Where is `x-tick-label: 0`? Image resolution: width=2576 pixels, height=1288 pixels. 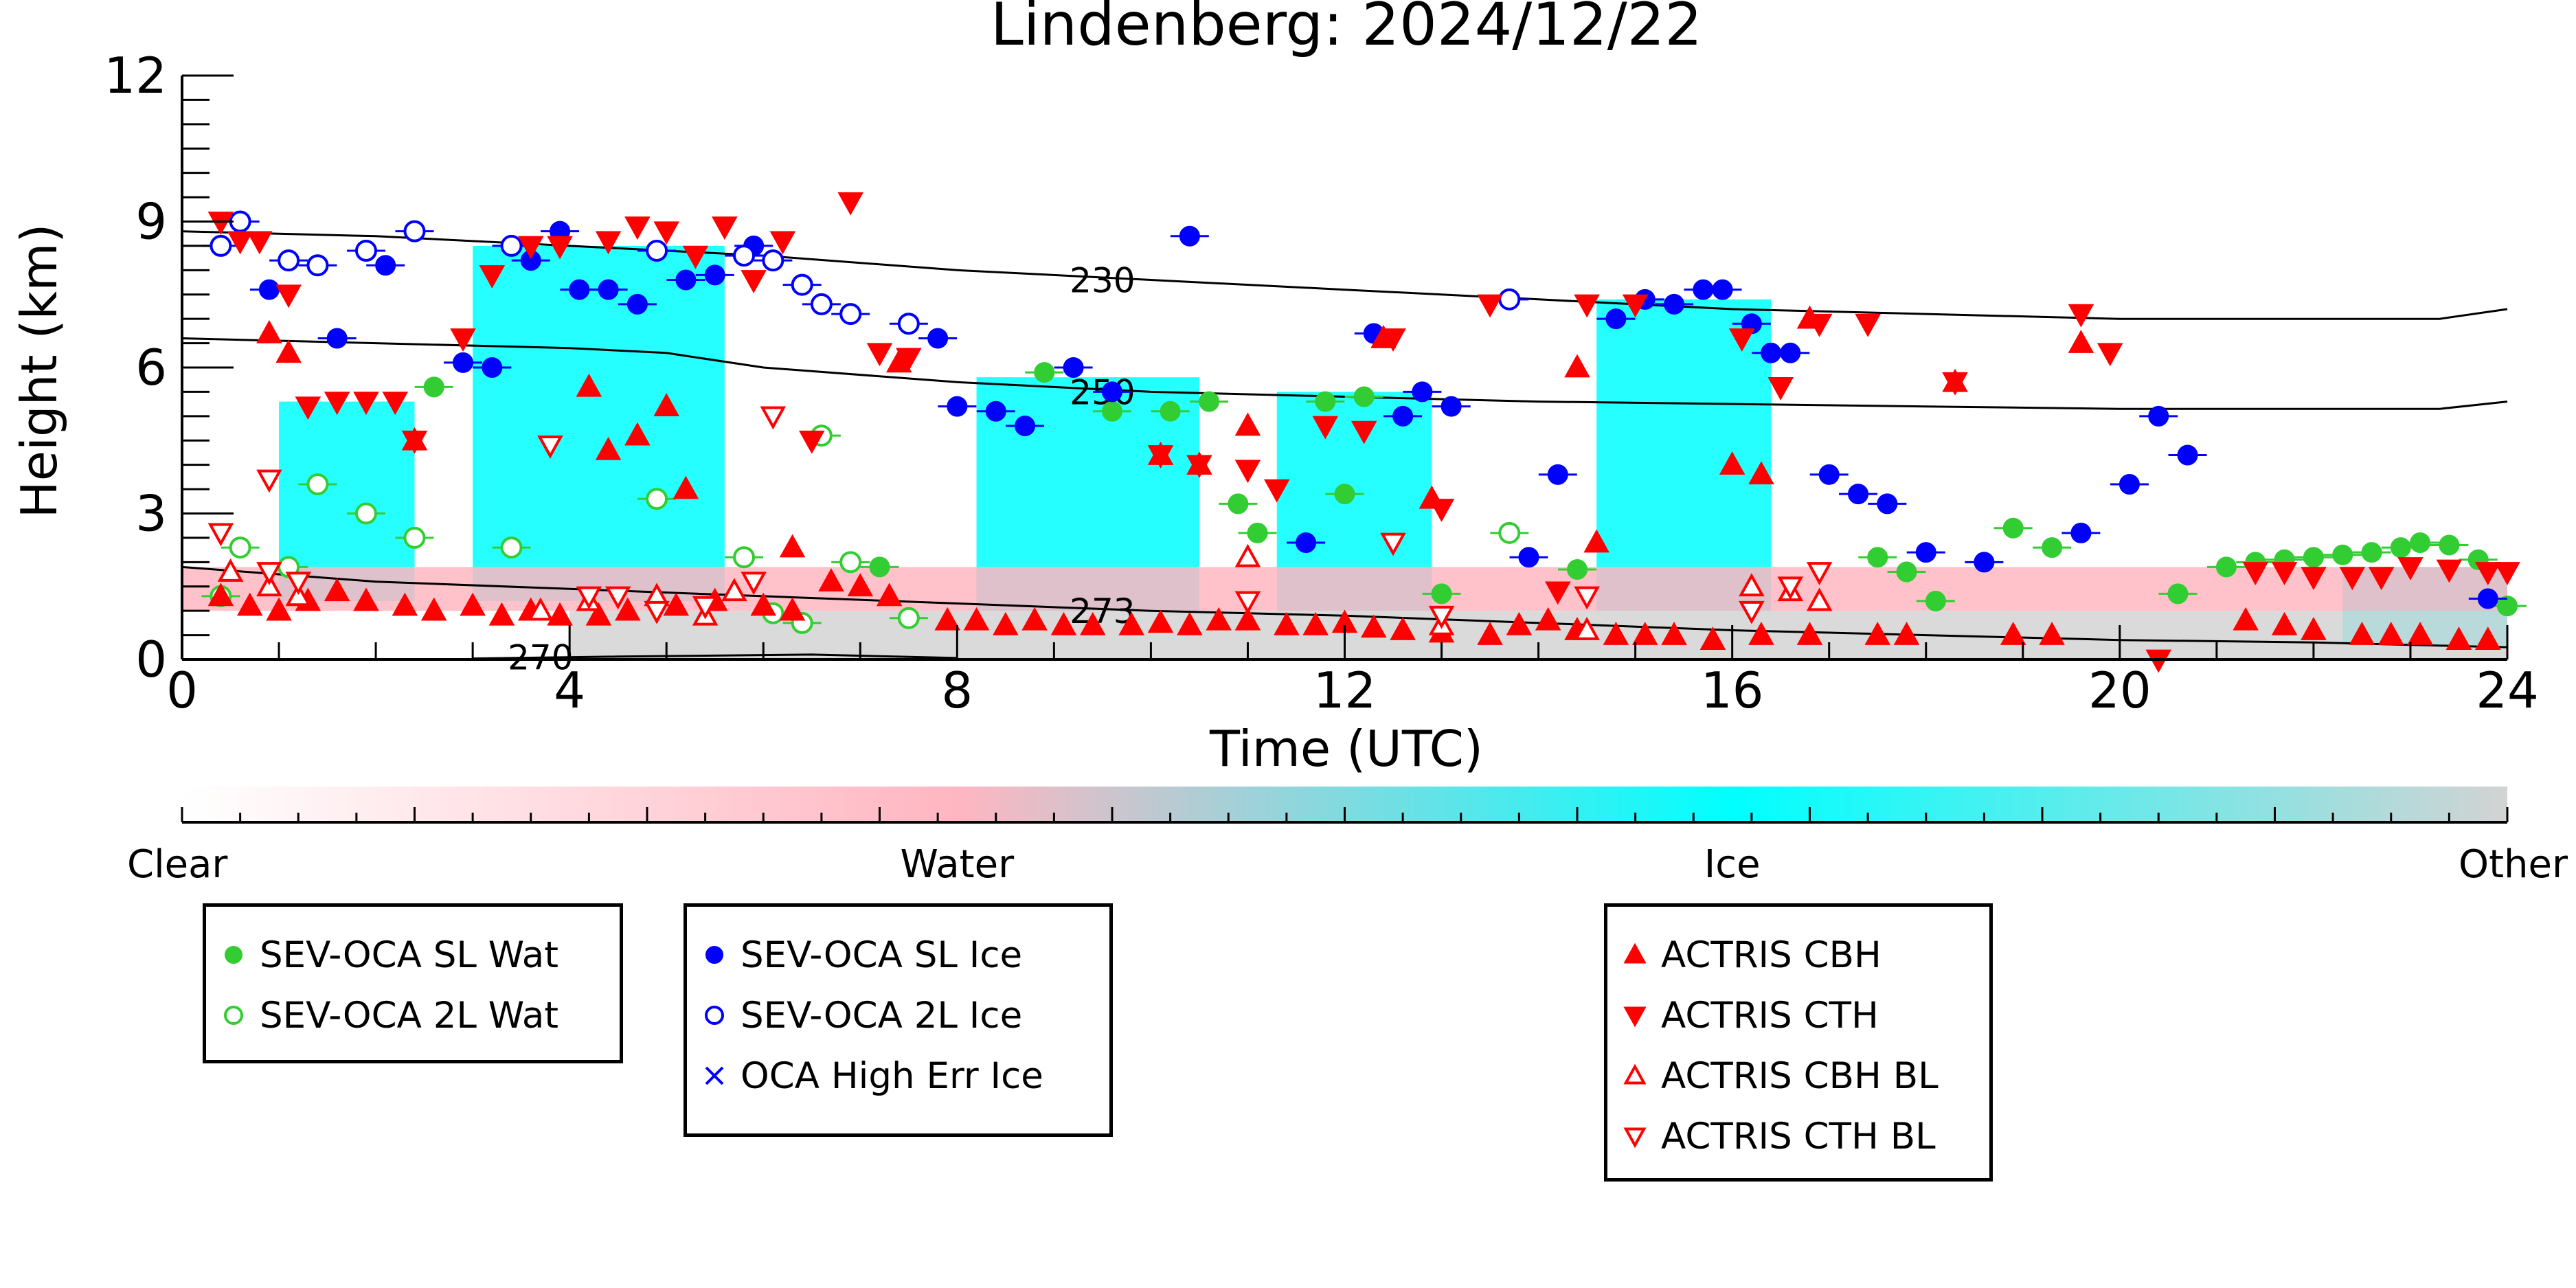
x-tick-label: 0 is located at coordinates (182, 690).